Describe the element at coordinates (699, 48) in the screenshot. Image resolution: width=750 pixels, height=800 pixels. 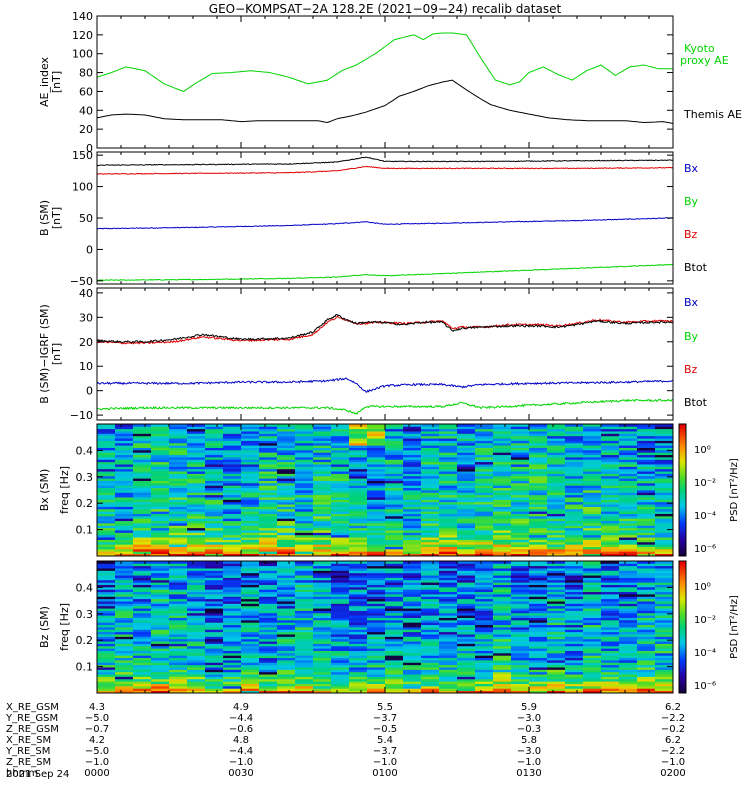
I see `kyoto-legend: Kyoto` at that location.